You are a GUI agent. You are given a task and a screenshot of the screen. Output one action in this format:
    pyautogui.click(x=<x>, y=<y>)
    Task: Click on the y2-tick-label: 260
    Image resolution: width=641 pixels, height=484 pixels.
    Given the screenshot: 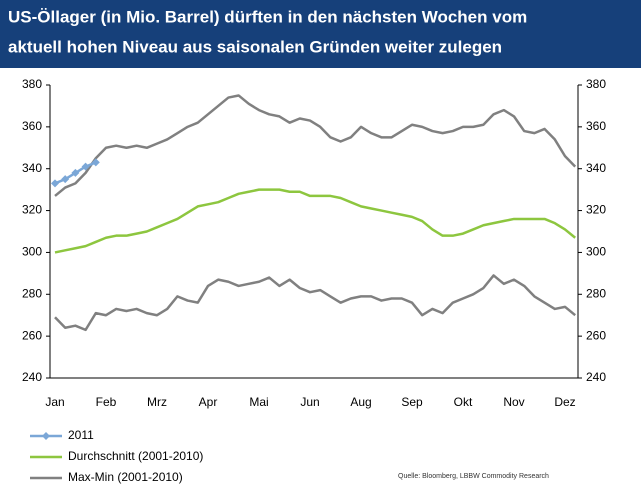 What is the action you would take?
    pyautogui.click(x=596, y=335)
    